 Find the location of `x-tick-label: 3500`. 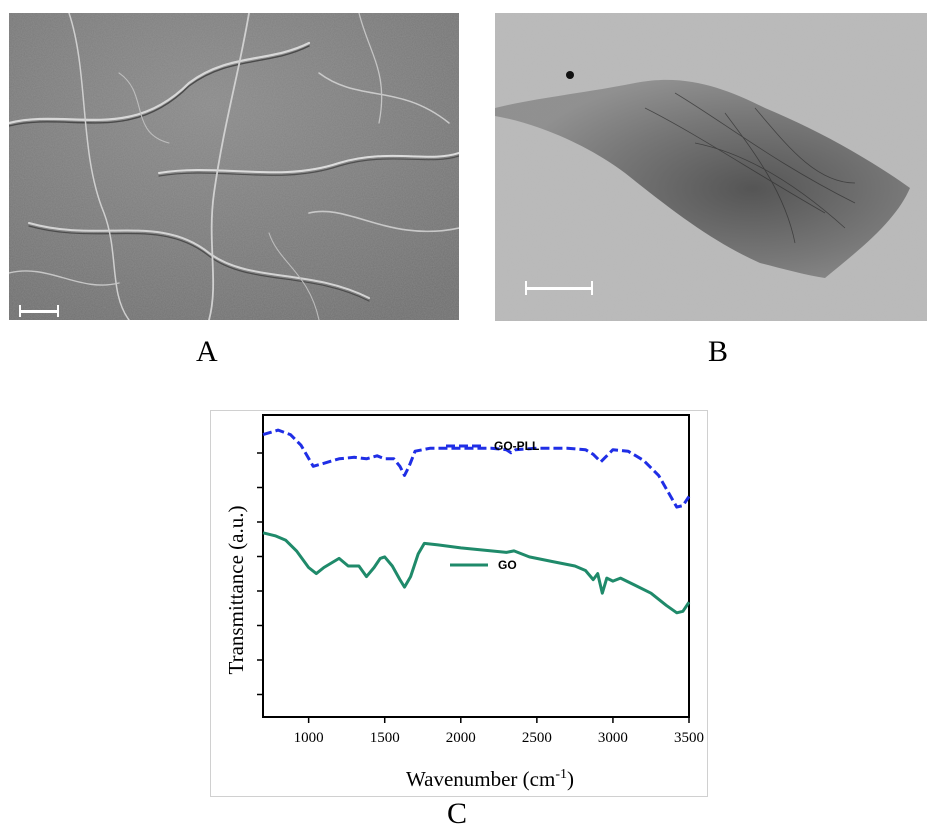

x-tick-label: 3500 is located at coordinates (689, 738).